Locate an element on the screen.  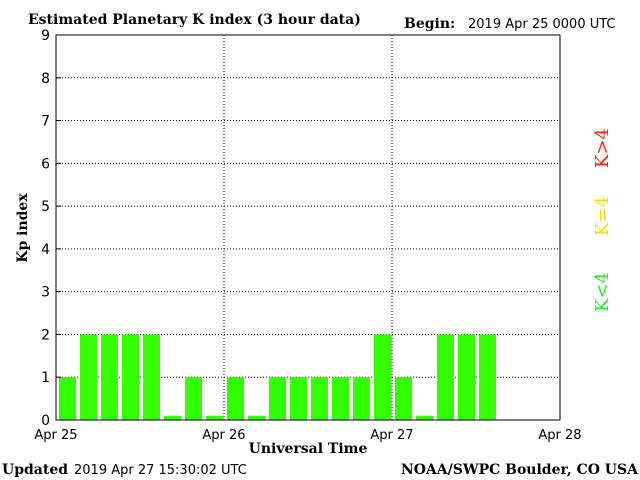
y-tick-label: 5 is located at coordinates (45, 207).